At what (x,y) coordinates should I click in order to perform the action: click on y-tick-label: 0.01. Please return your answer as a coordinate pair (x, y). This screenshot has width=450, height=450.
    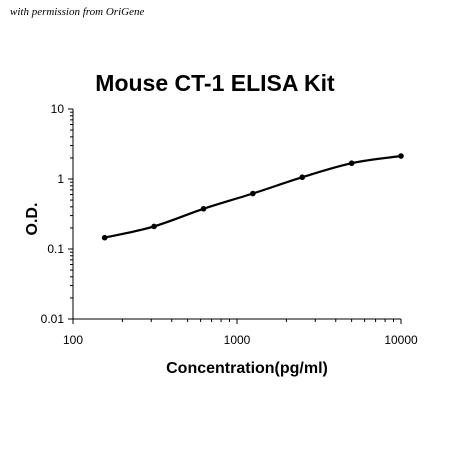
    Looking at the image, I should click on (53, 319).